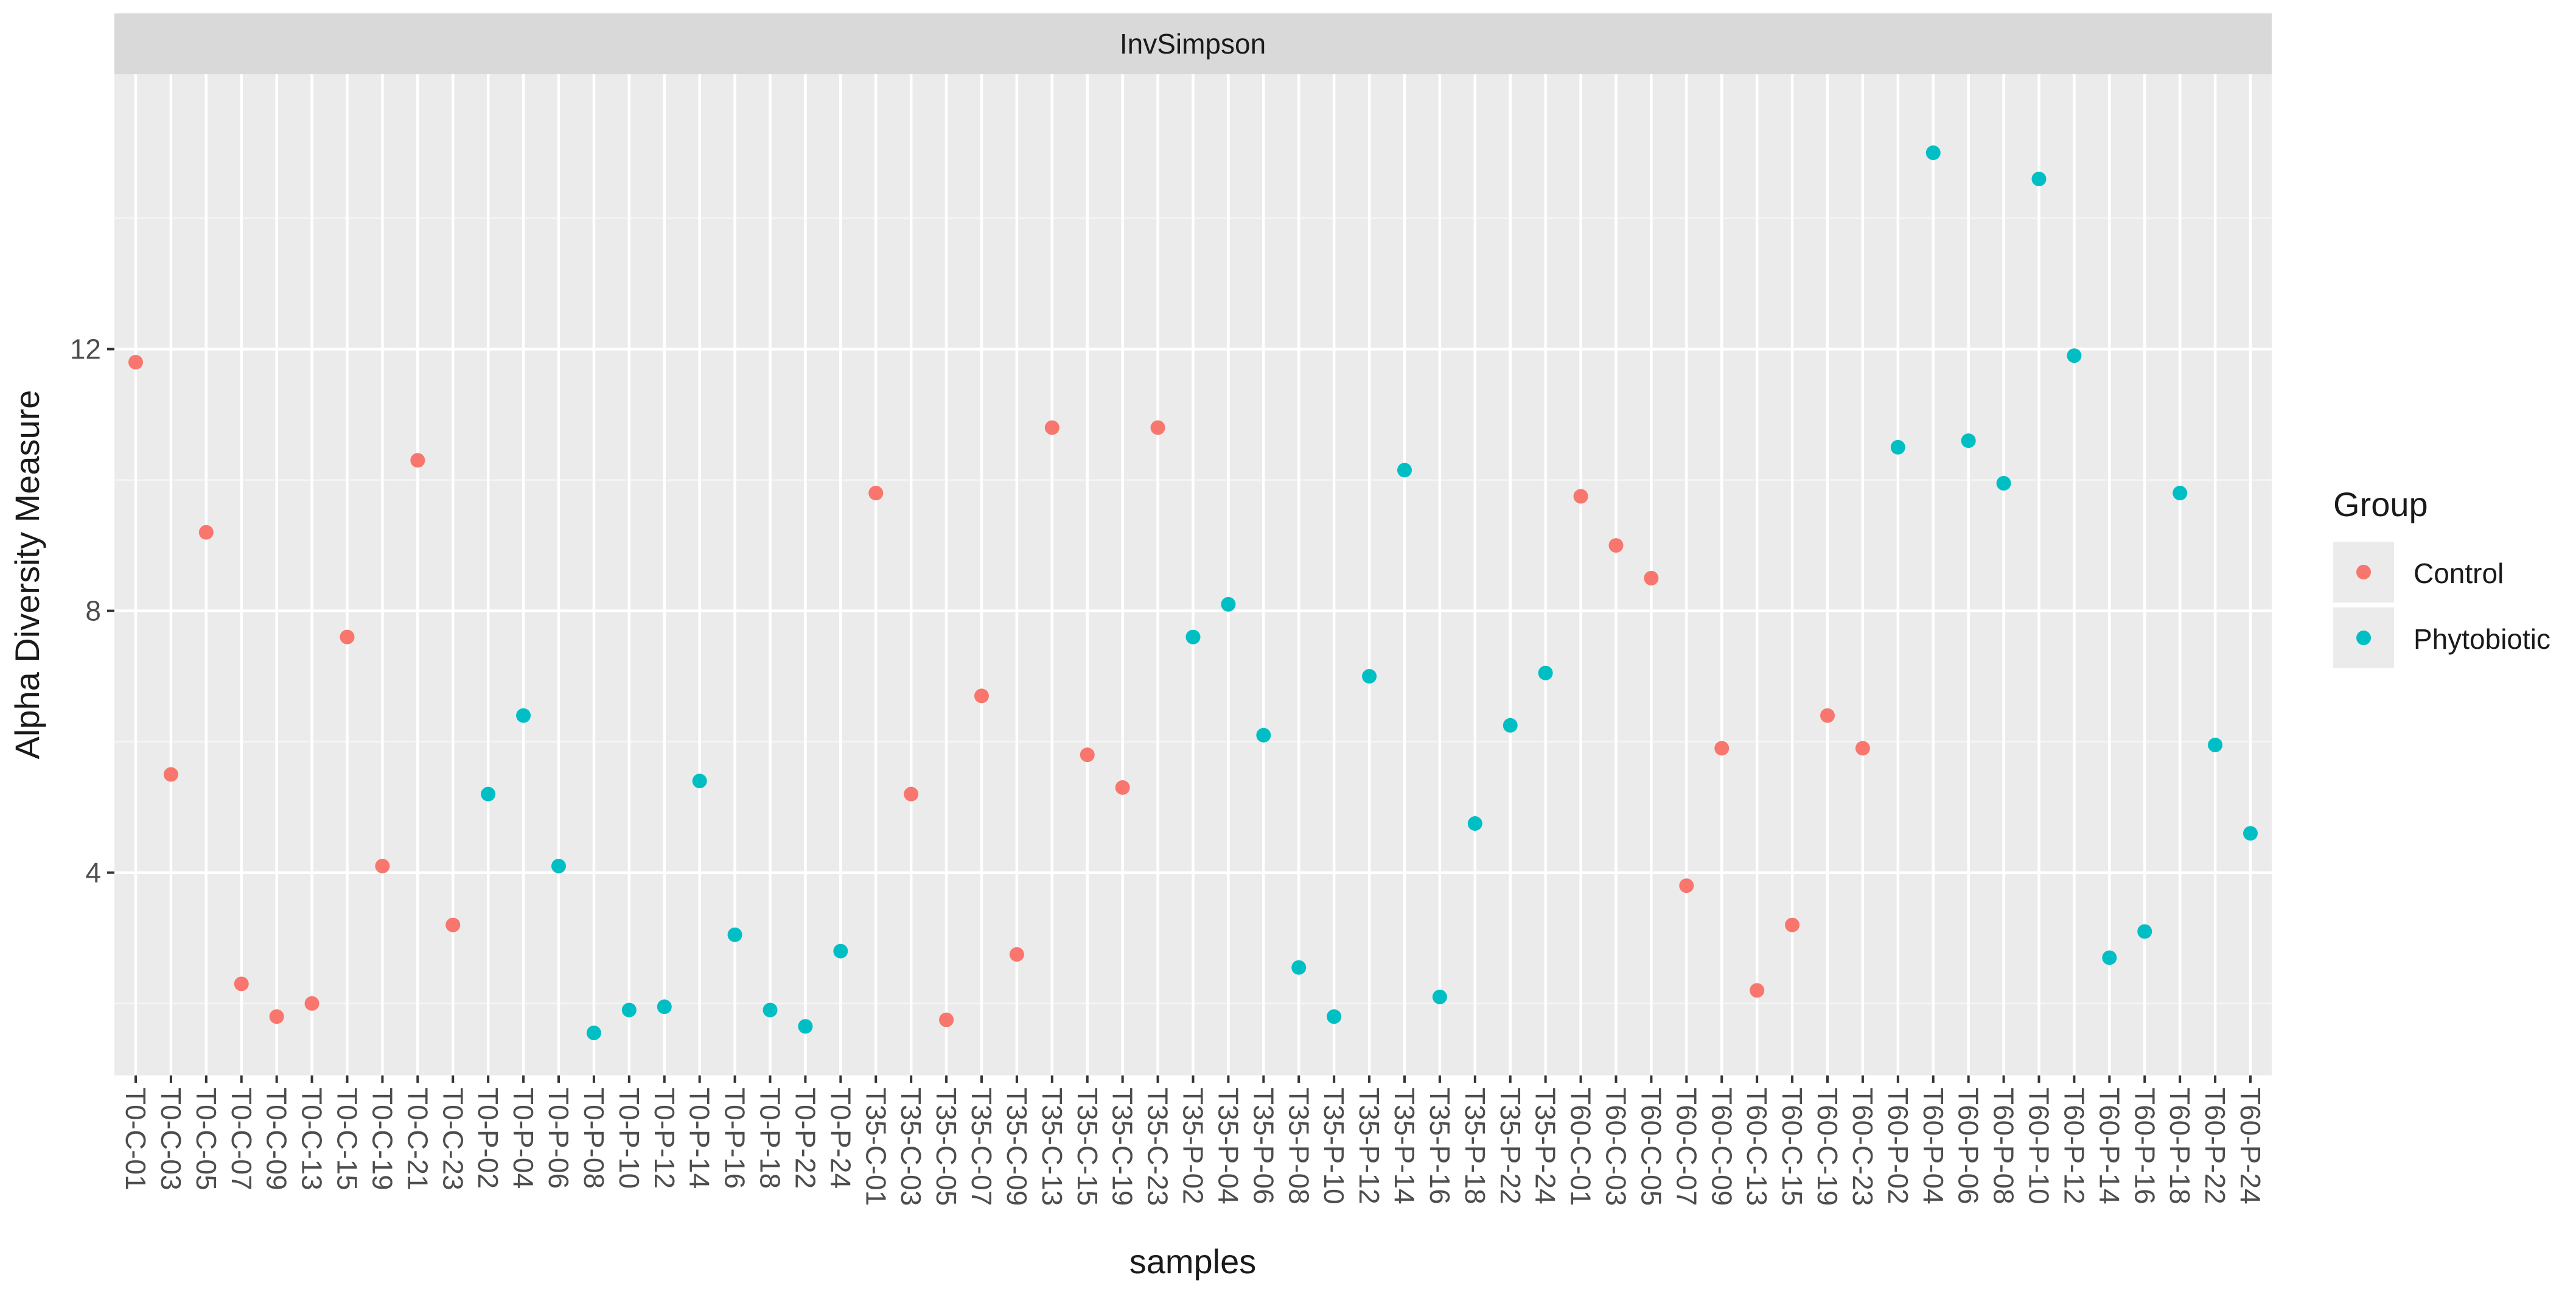  I want to click on x-tick-label: T0-C-19, so click(382, 1139).